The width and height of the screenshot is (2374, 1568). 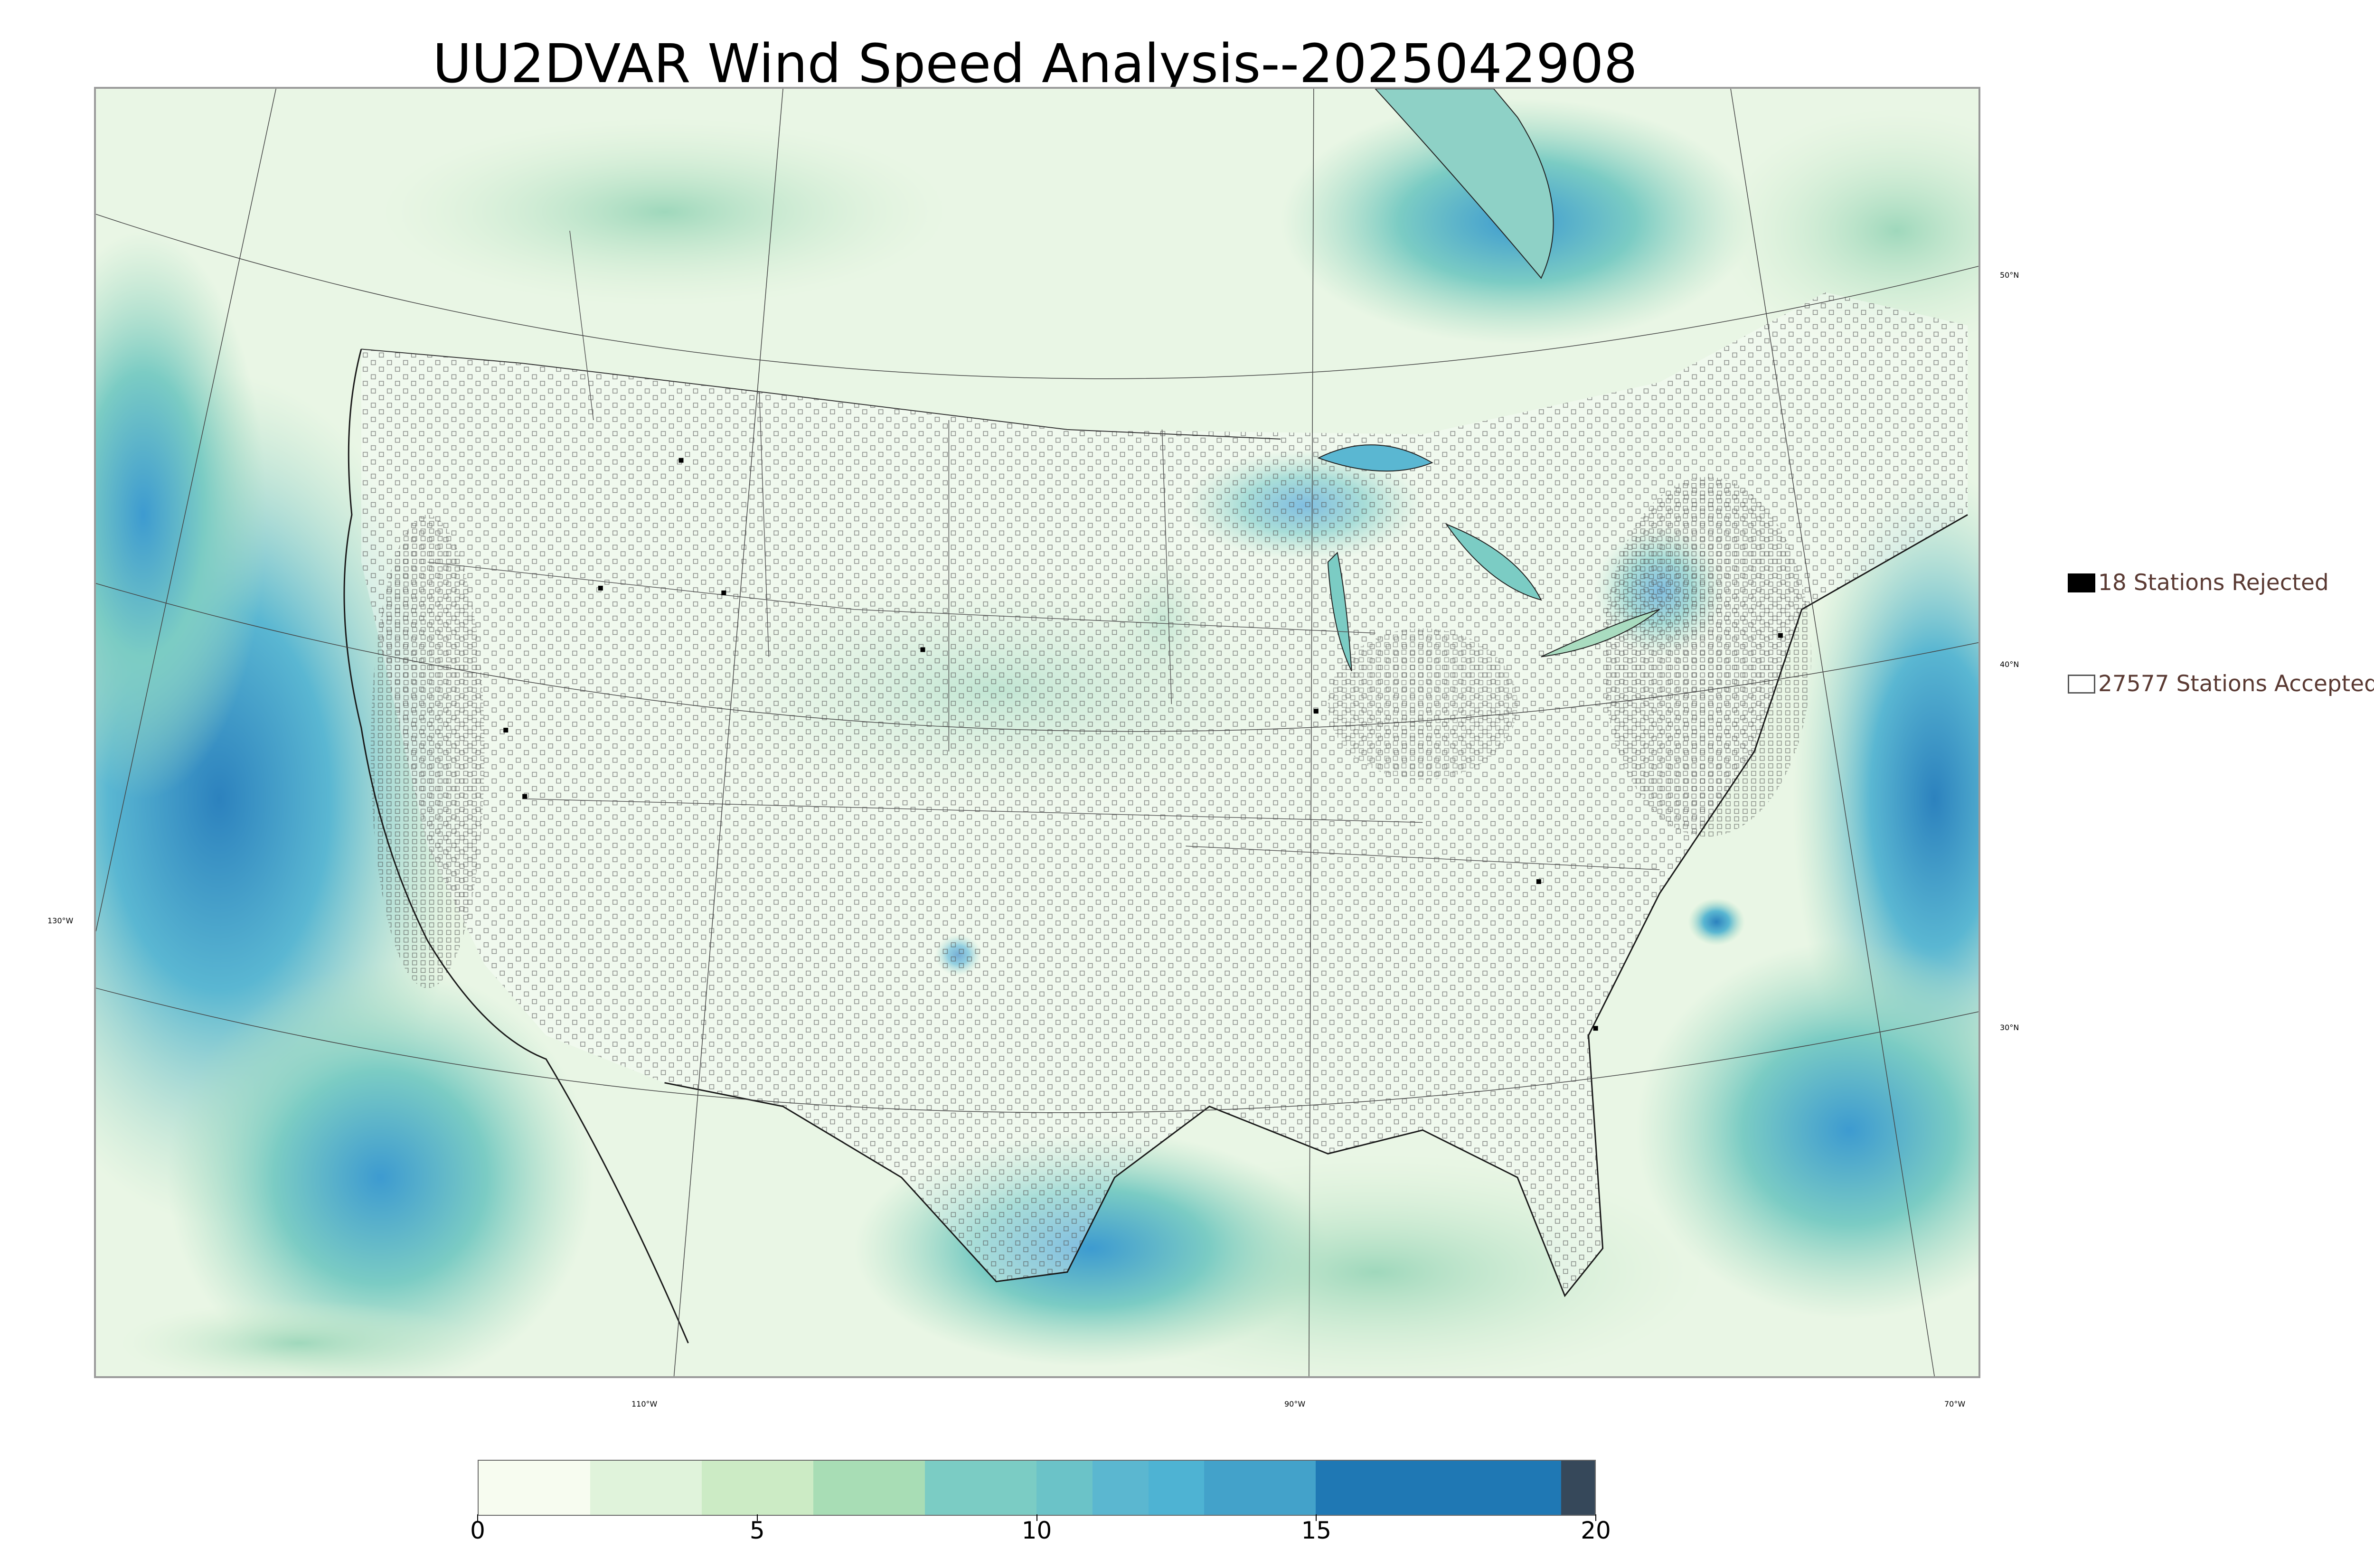 What do you see at coordinates (60, 920) in the screenshot?
I see `lon-label-130w: 130°W` at bounding box center [60, 920].